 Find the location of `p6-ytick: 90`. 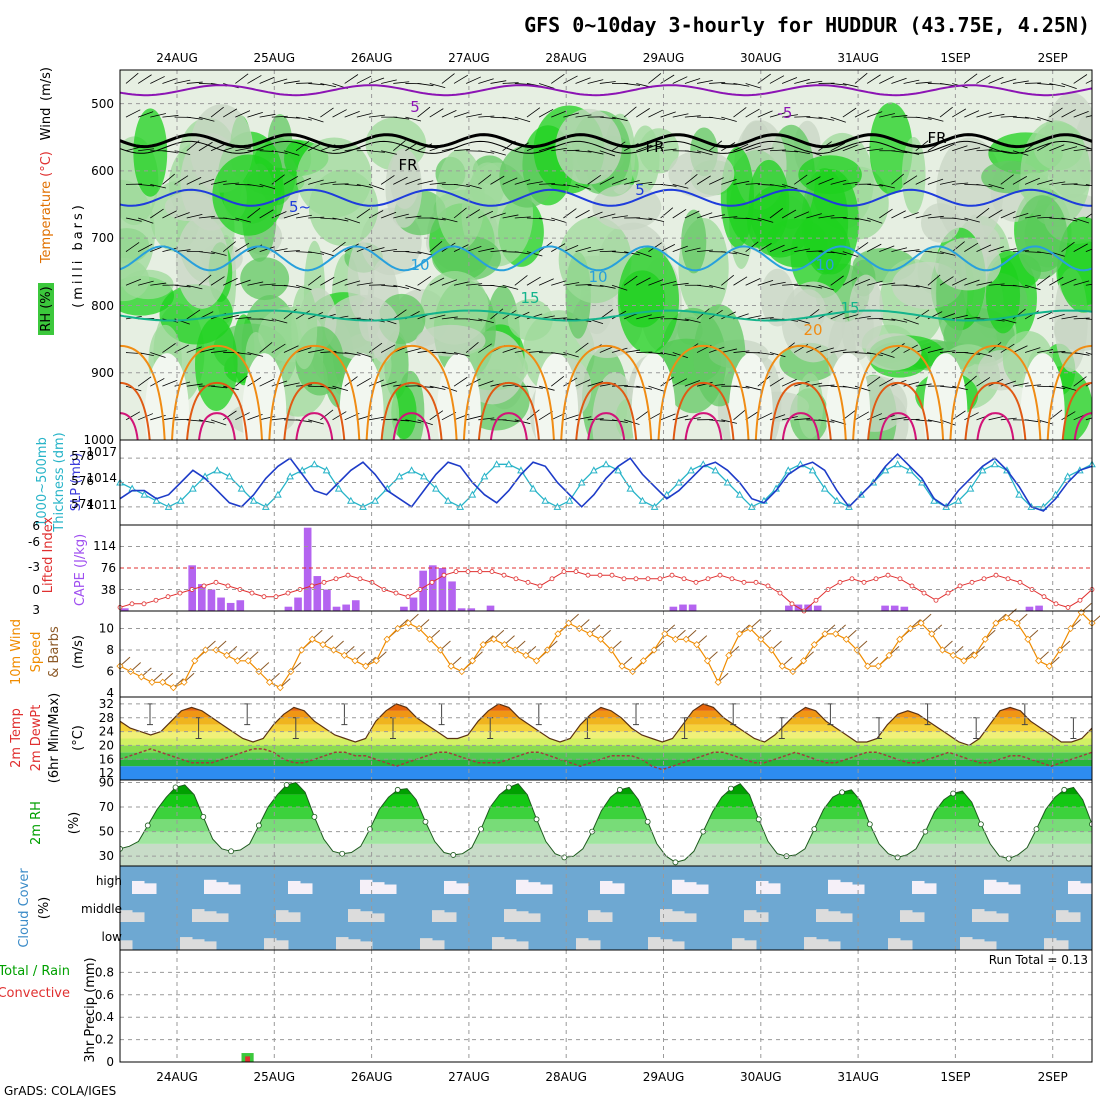

p6-ytick: 90 is located at coordinates (106, 782).